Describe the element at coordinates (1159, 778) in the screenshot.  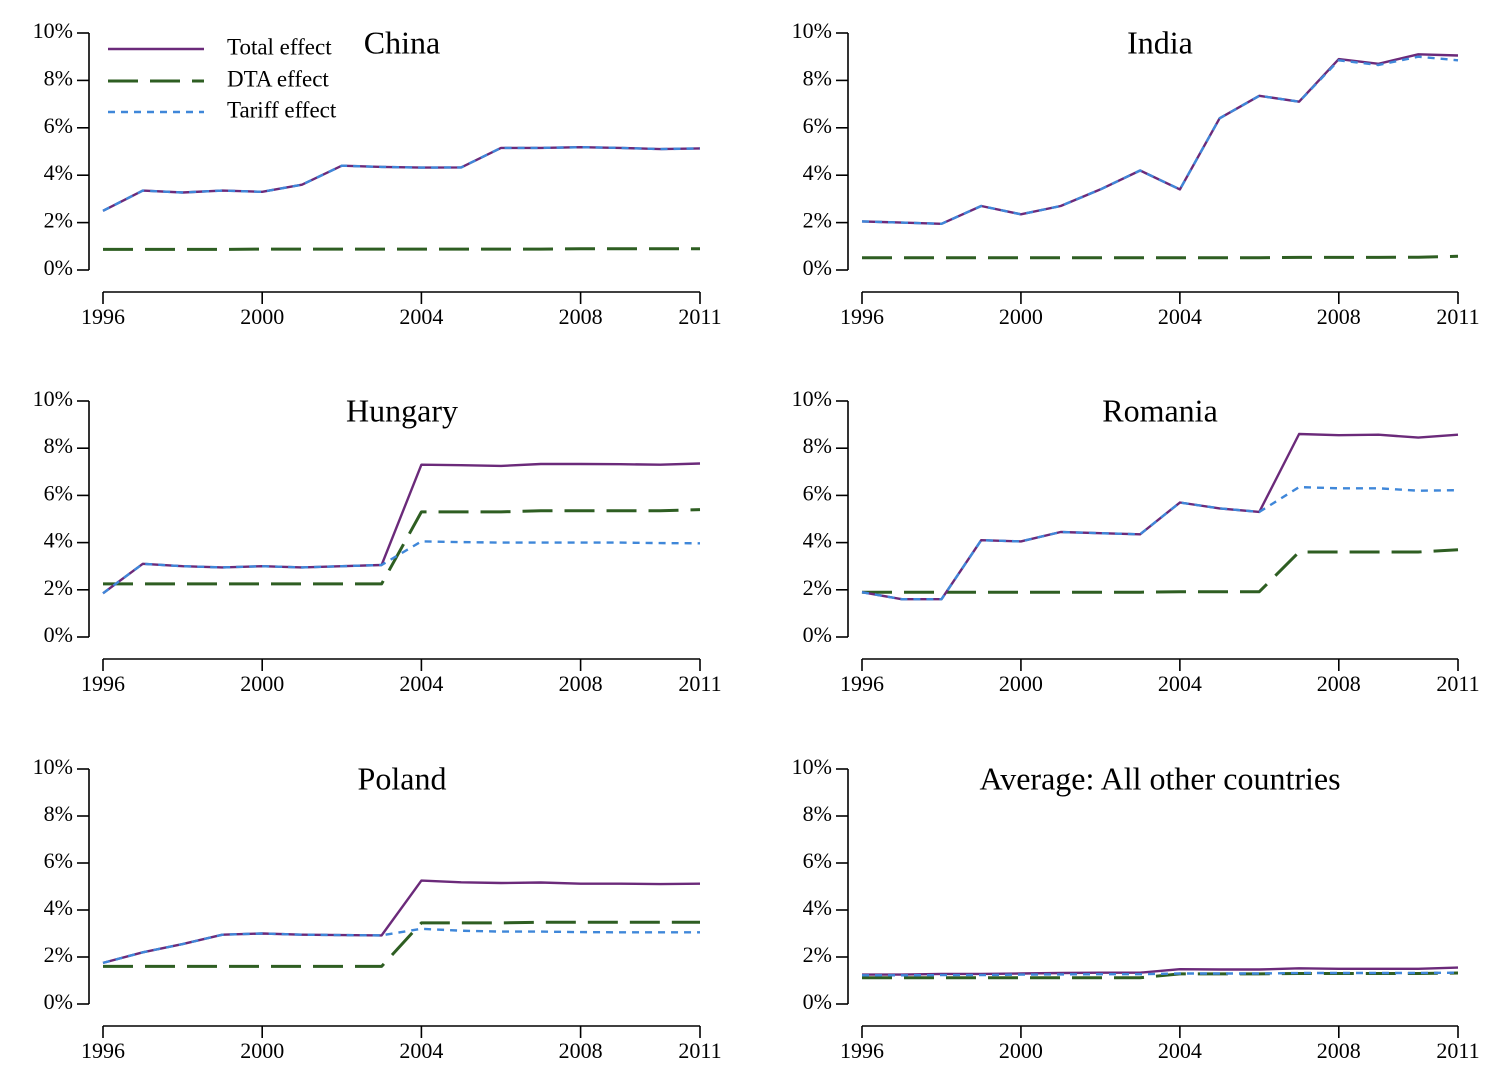
I see `panel-title: Average: All other countries` at that location.